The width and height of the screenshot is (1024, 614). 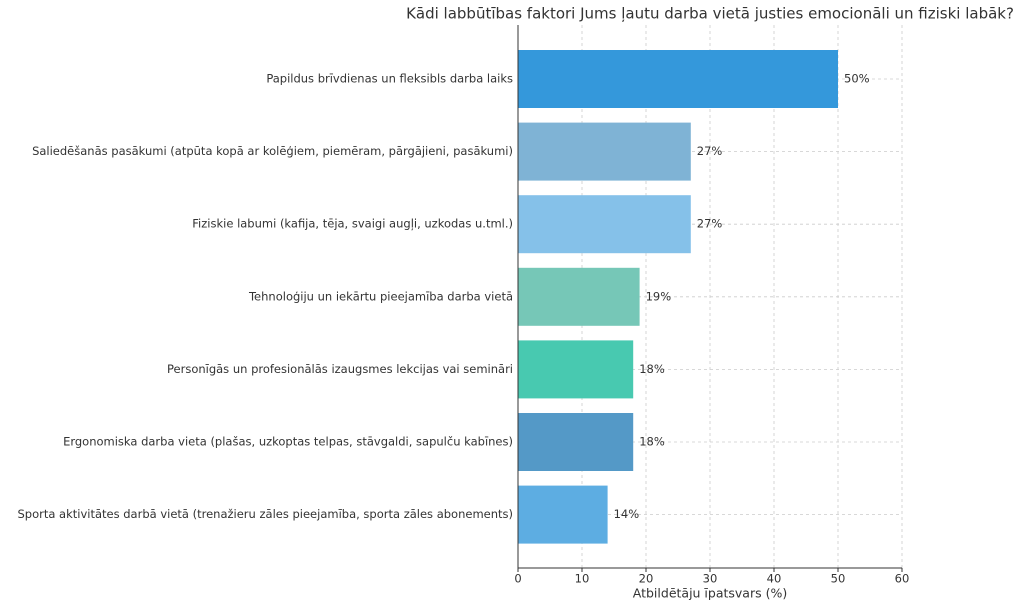 What do you see at coordinates (710, 593) in the screenshot?
I see `x-axis-label: Atbildētāju īpatsvars (%)` at bounding box center [710, 593].